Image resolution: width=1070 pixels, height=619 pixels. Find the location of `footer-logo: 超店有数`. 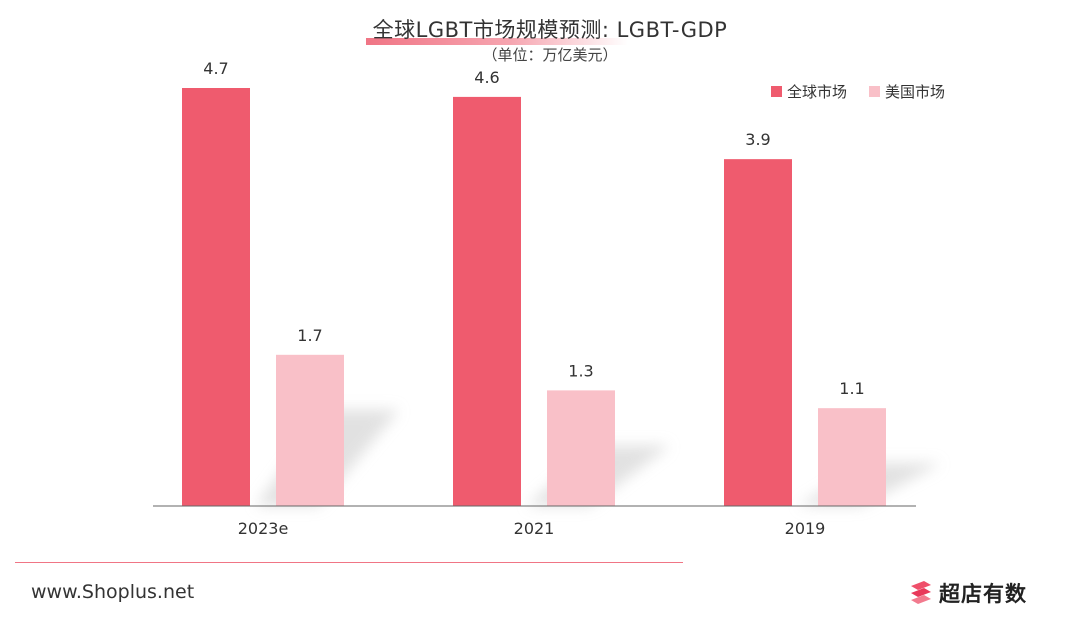

footer-logo: 超店有数 is located at coordinates (967, 593).